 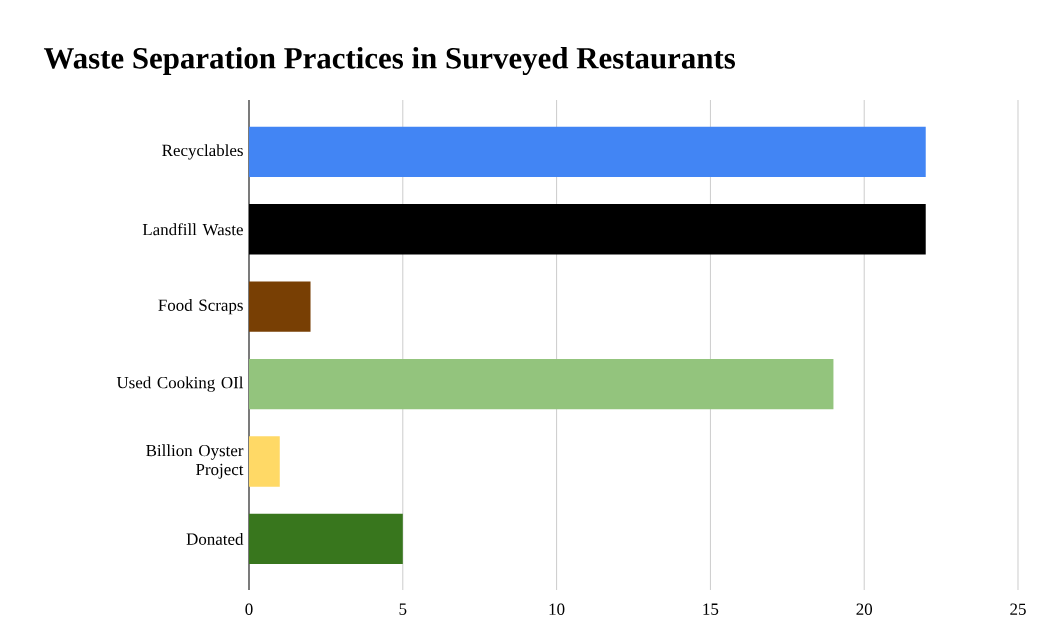 I want to click on y-tick-label: Recyclables, so click(x=202, y=152).